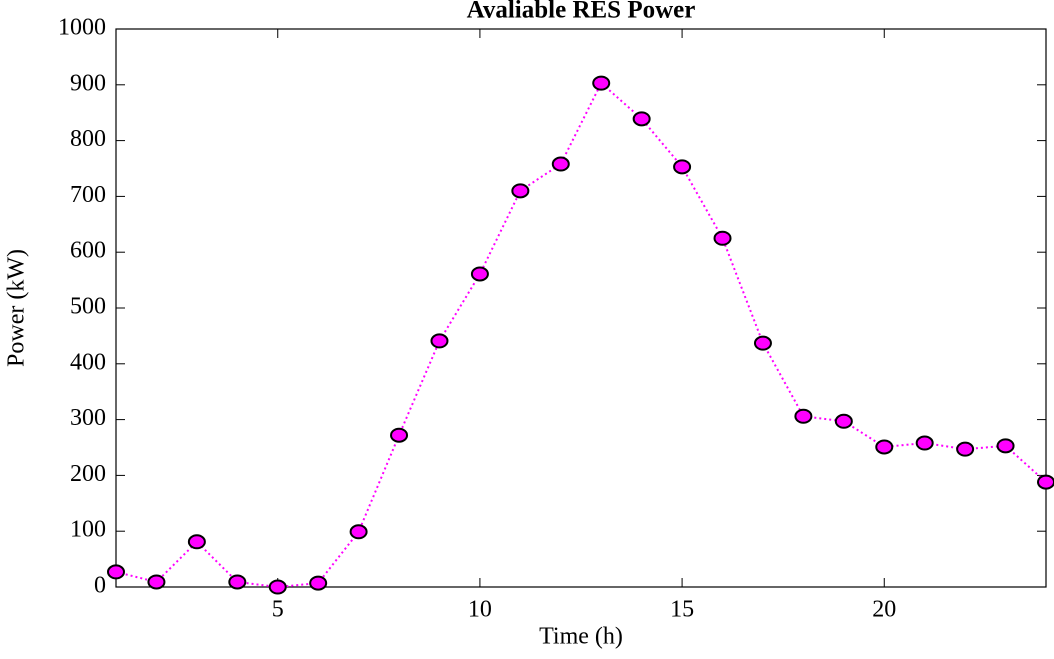  Describe the element at coordinates (88, 251) in the screenshot. I see `y-tick-label: 600` at that location.